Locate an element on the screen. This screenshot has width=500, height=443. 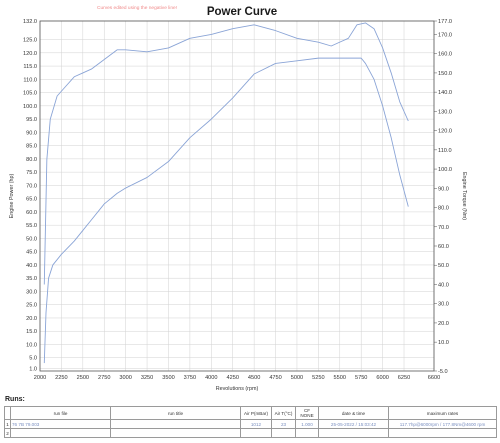
right-tick-label: 140.0 is located at coordinates (445, 93).